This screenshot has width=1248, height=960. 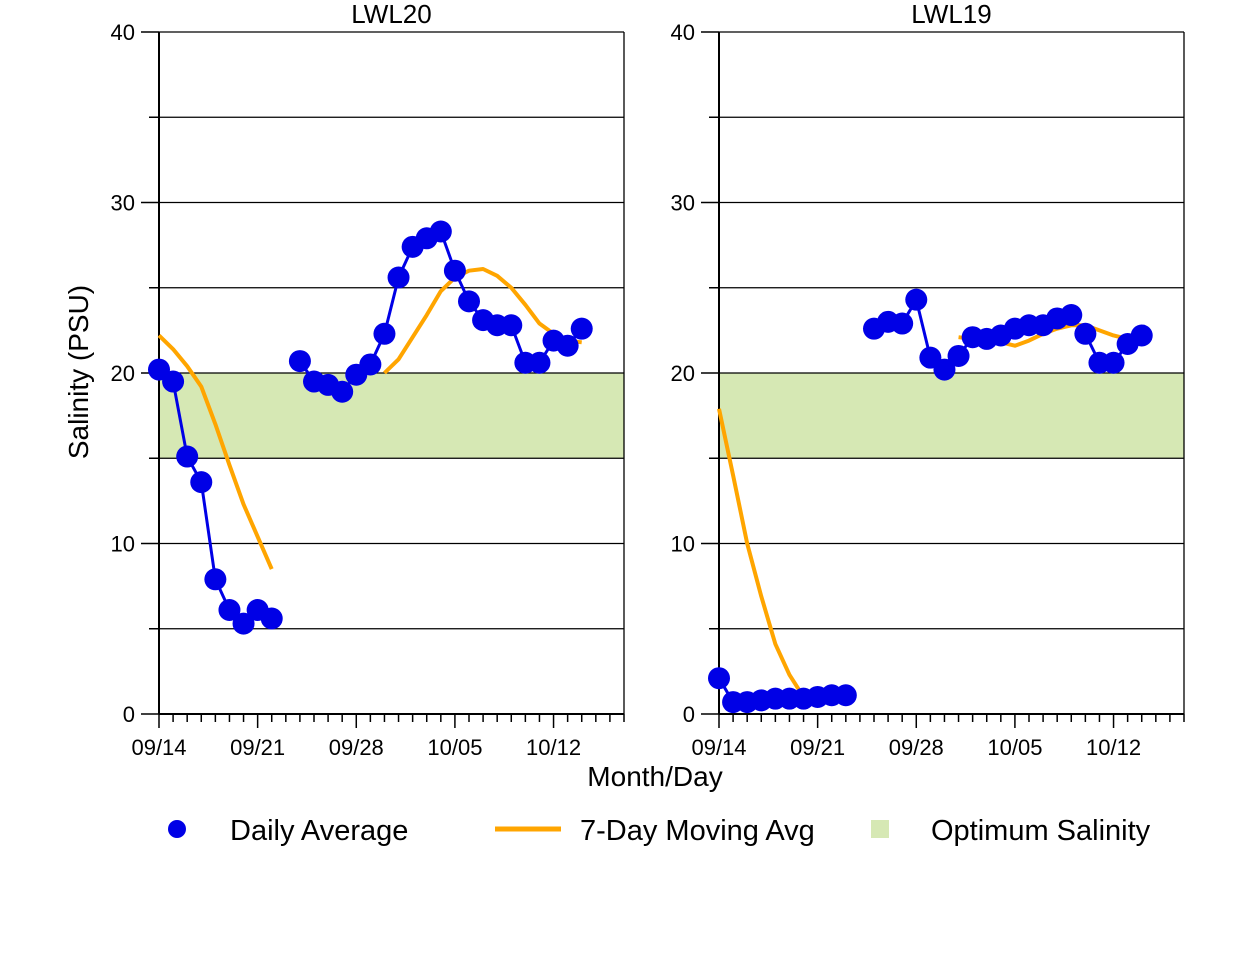 What do you see at coordinates (951, 14) in the screenshot?
I see `panel-title: LWL19` at bounding box center [951, 14].